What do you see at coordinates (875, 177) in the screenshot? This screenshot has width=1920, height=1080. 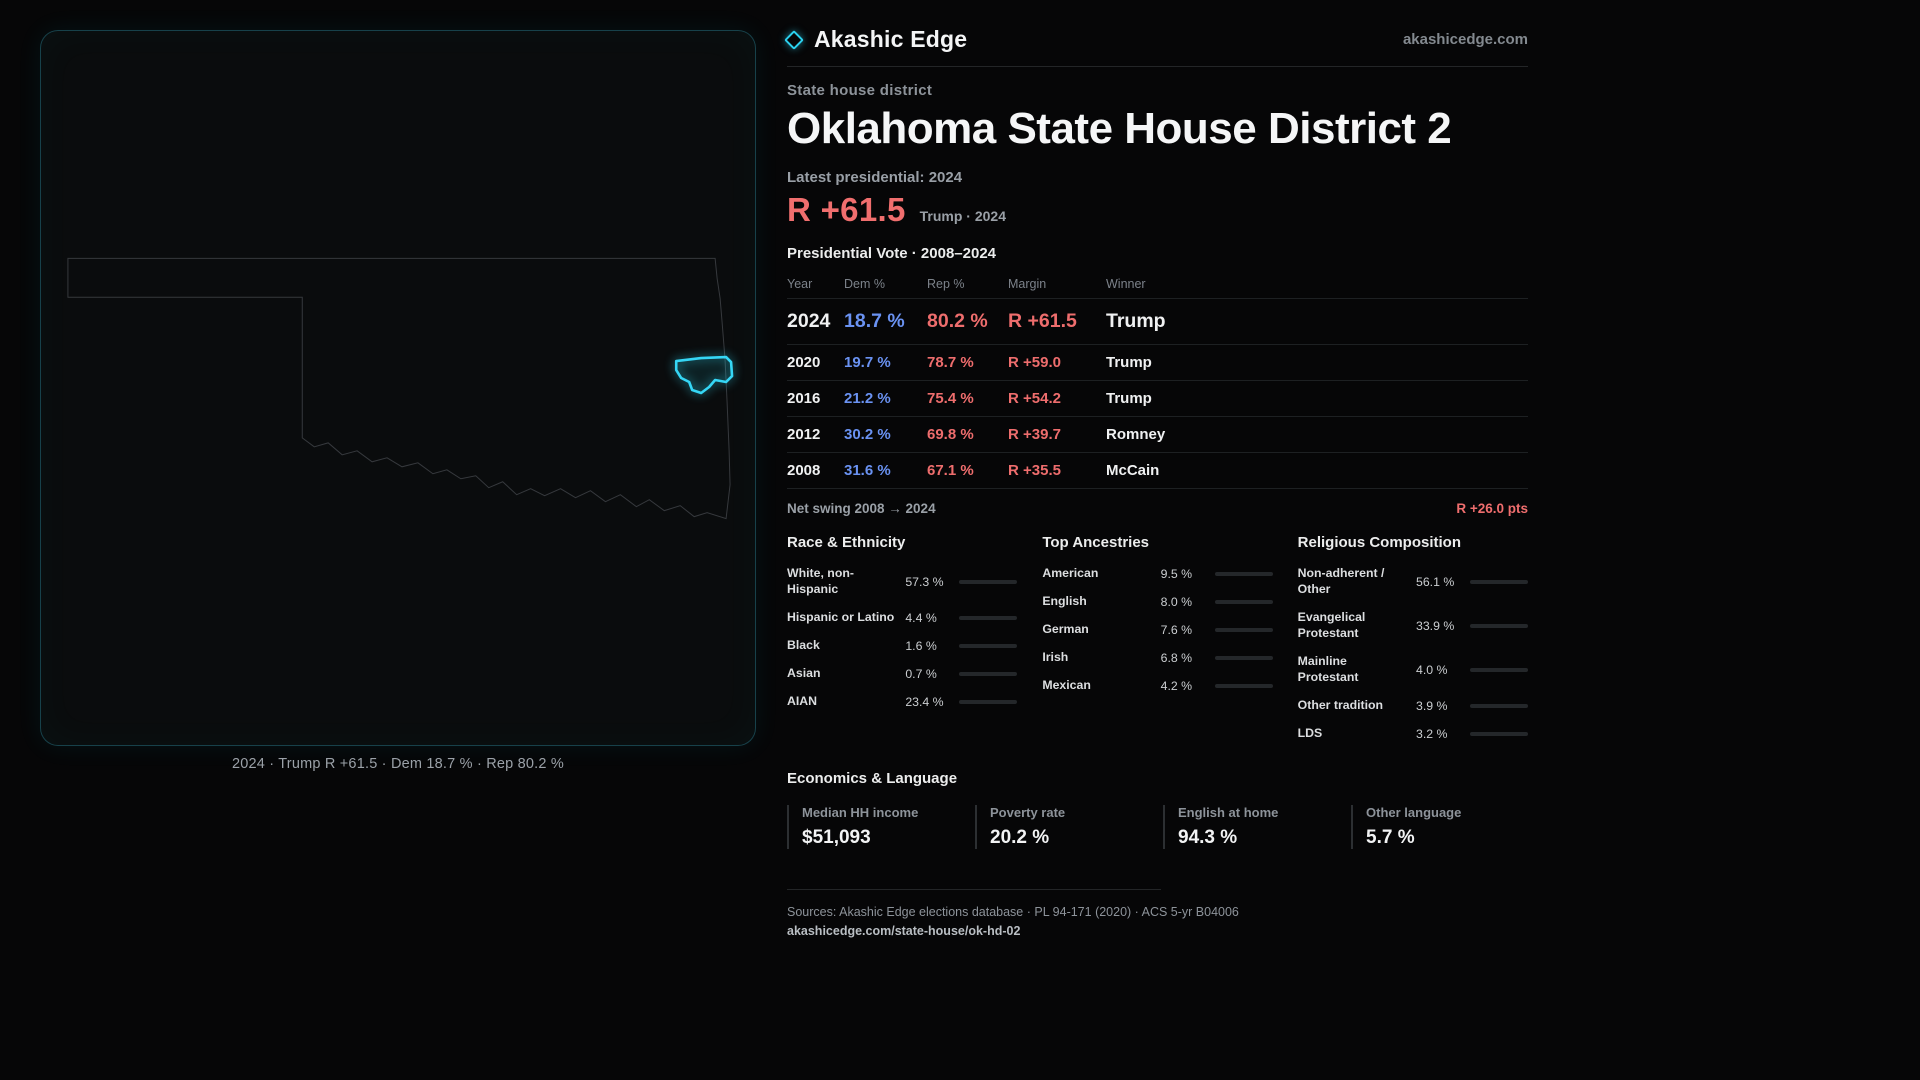 I see `latest-presidential-label: Latest presidential: 2024` at bounding box center [875, 177].